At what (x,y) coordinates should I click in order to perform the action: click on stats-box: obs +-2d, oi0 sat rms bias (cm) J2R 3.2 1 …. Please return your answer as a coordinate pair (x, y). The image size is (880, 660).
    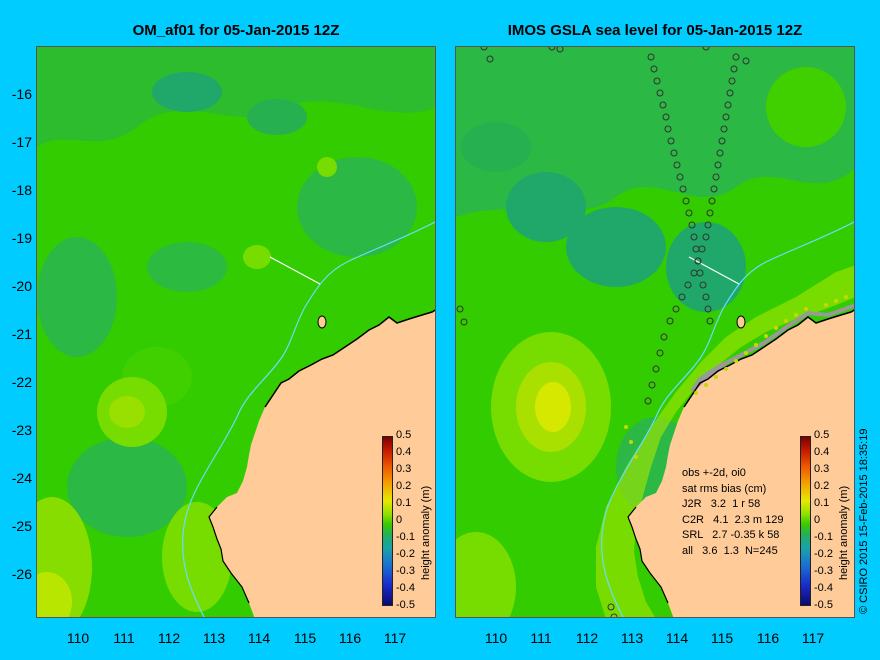
    Looking at the image, I should click on (733, 512).